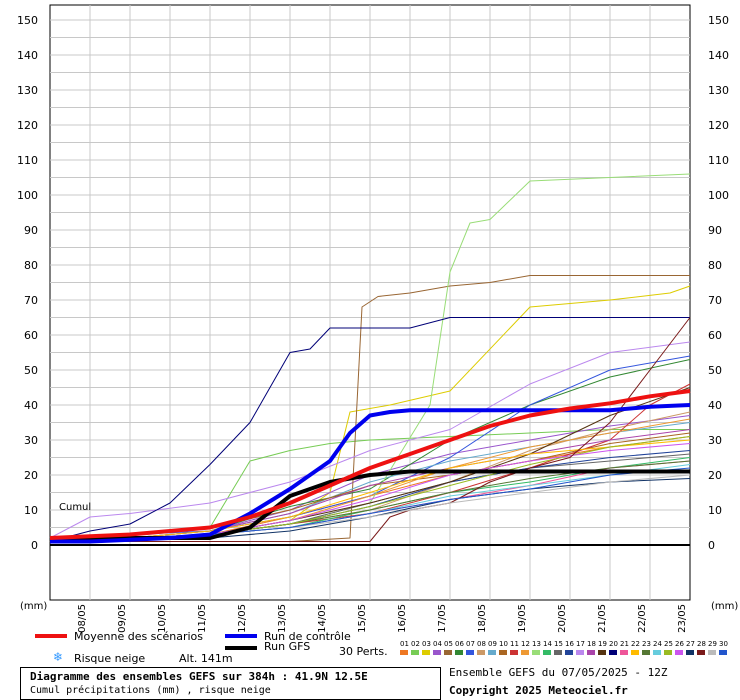 The height and width of the screenshot is (700, 740). What do you see at coordinates (569, 644) in the screenshot?
I see `member-number: 16` at bounding box center [569, 644].